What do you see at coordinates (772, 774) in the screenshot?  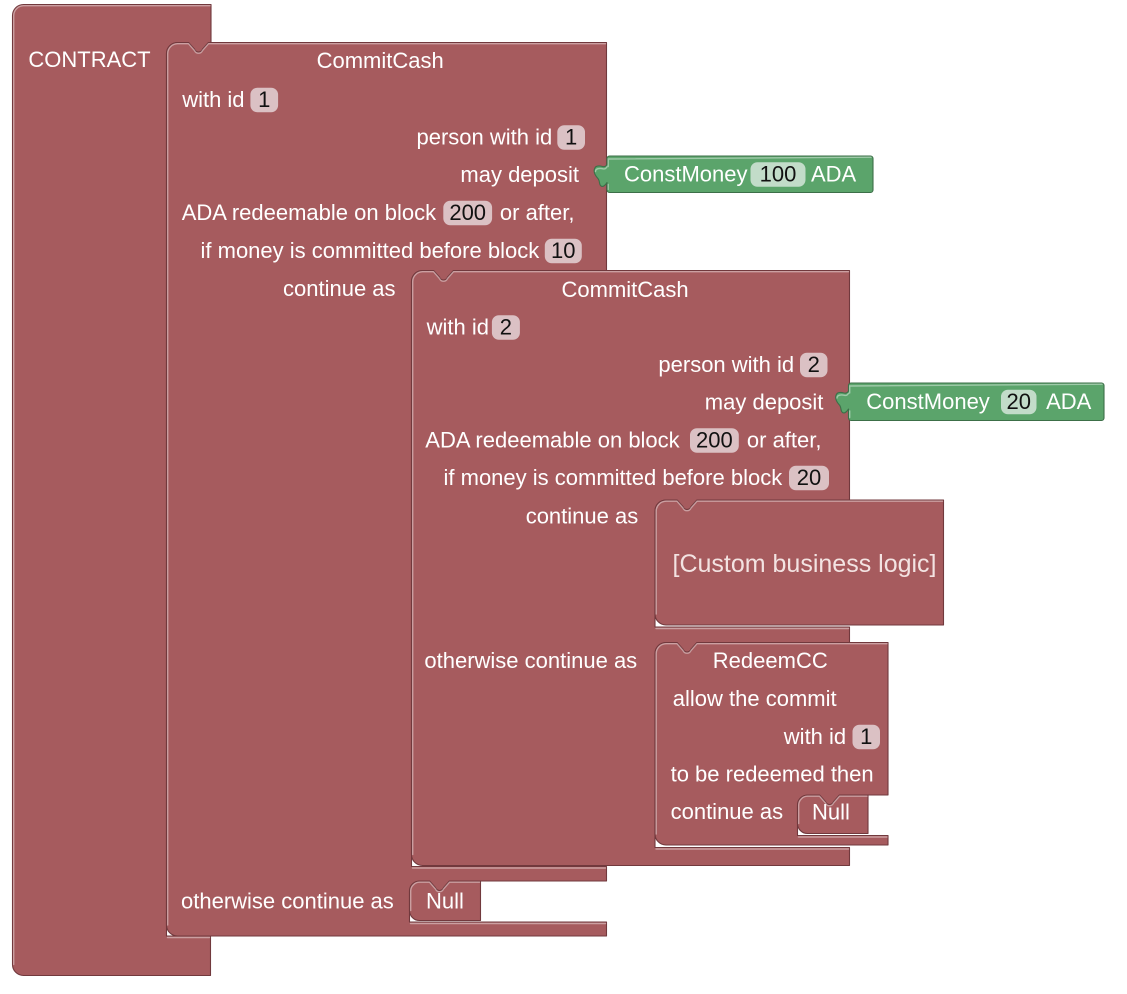 I see `svg-text: to be redeemed then` at bounding box center [772, 774].